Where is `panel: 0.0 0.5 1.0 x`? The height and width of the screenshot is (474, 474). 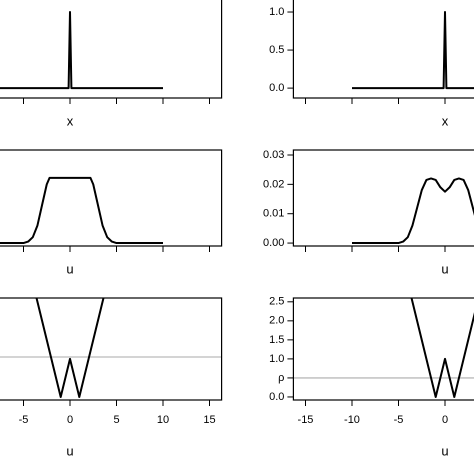 panel: 0.0 0.5 1.0 x is located at coordinates (371, 64).